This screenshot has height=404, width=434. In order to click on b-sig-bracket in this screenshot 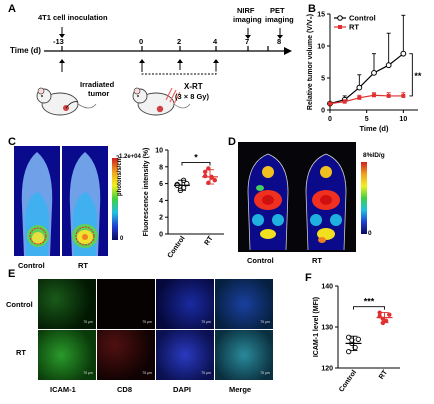, I will do `click(411, 75)`.